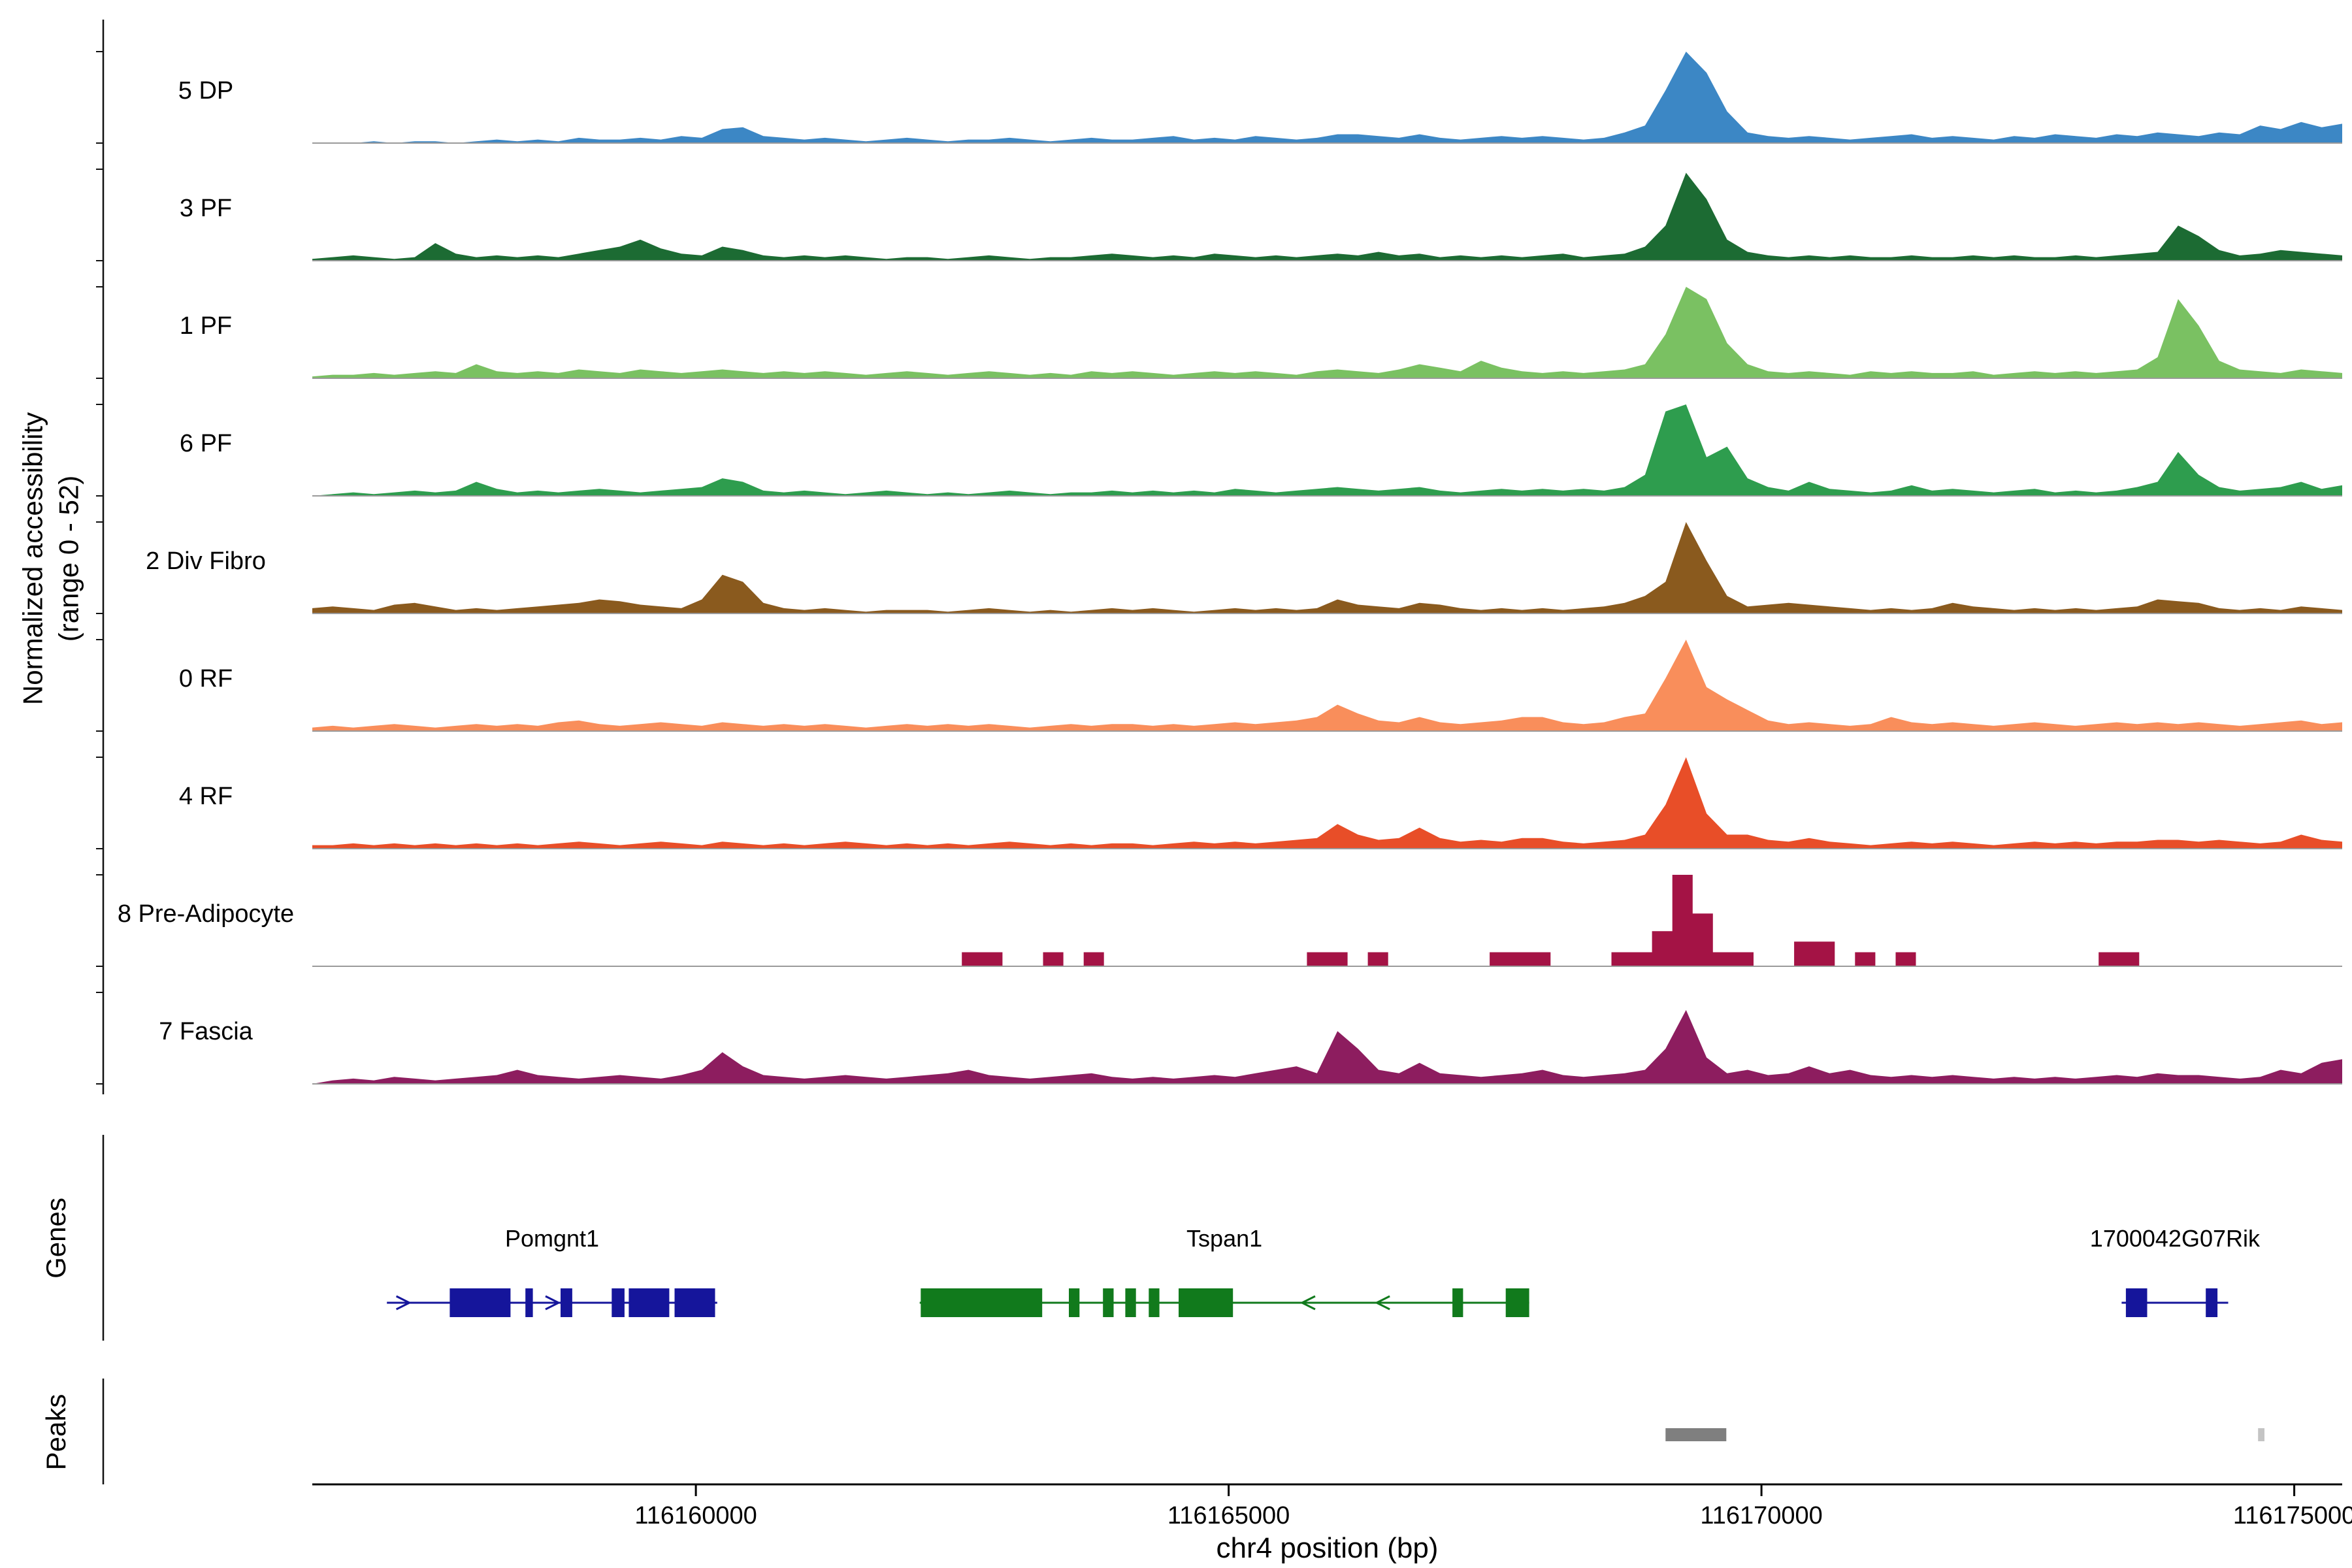 The width and height of the screenshot is (2352, 1568). What do you see at coordinates (1327, 450) in the screenshot?
I see `track-signal-6-pf` at bounding box center [1327, 450].